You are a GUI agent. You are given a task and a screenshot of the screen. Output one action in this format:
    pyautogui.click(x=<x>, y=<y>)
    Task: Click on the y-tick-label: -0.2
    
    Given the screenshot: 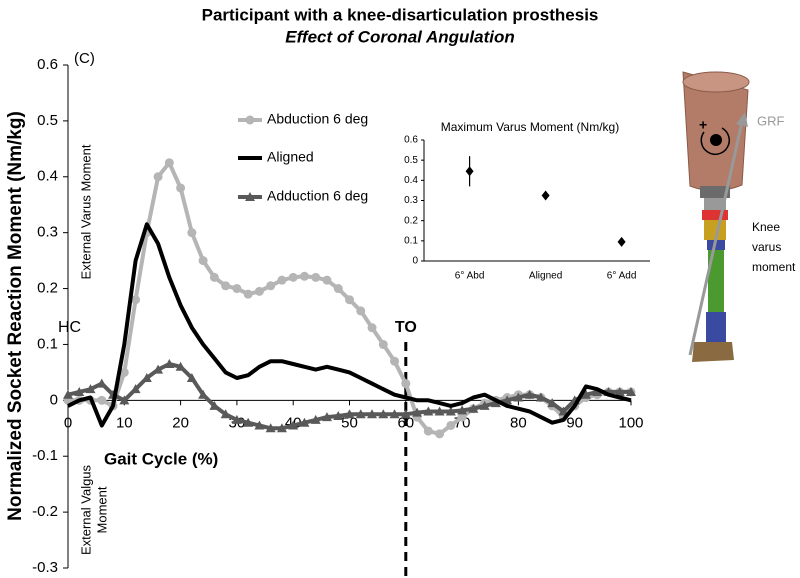 What is the action you would take?
    pyautogui.click(x=45, y=511)
    